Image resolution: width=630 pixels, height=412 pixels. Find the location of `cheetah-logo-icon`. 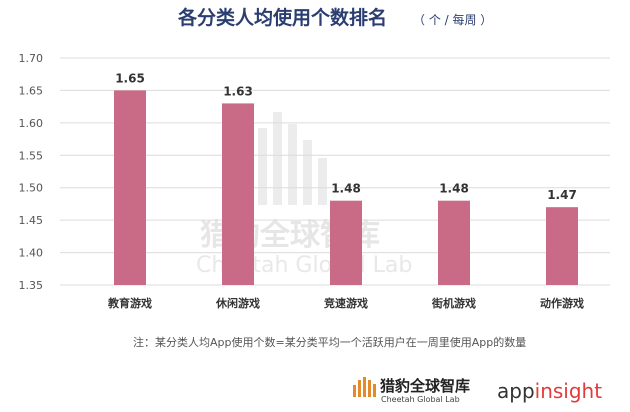

cheetah-logo-icon is located at coordinates (364, 387).